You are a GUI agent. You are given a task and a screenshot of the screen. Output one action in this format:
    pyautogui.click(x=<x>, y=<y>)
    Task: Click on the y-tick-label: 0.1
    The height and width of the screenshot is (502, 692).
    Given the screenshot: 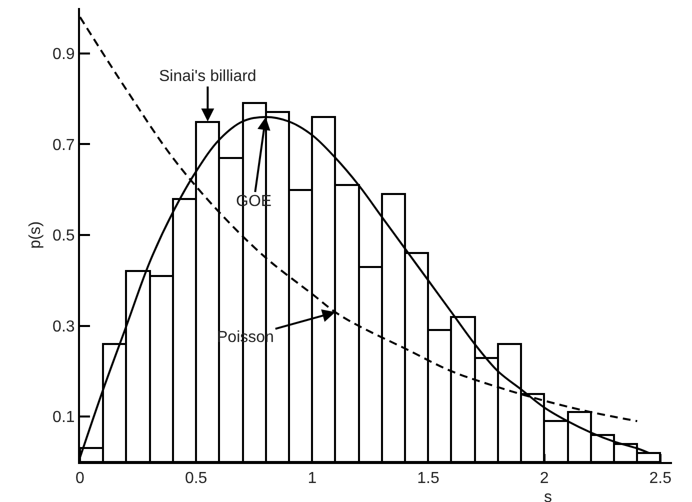 What is the action you would take?
    pyautogui.click(x=63, y=417)
    